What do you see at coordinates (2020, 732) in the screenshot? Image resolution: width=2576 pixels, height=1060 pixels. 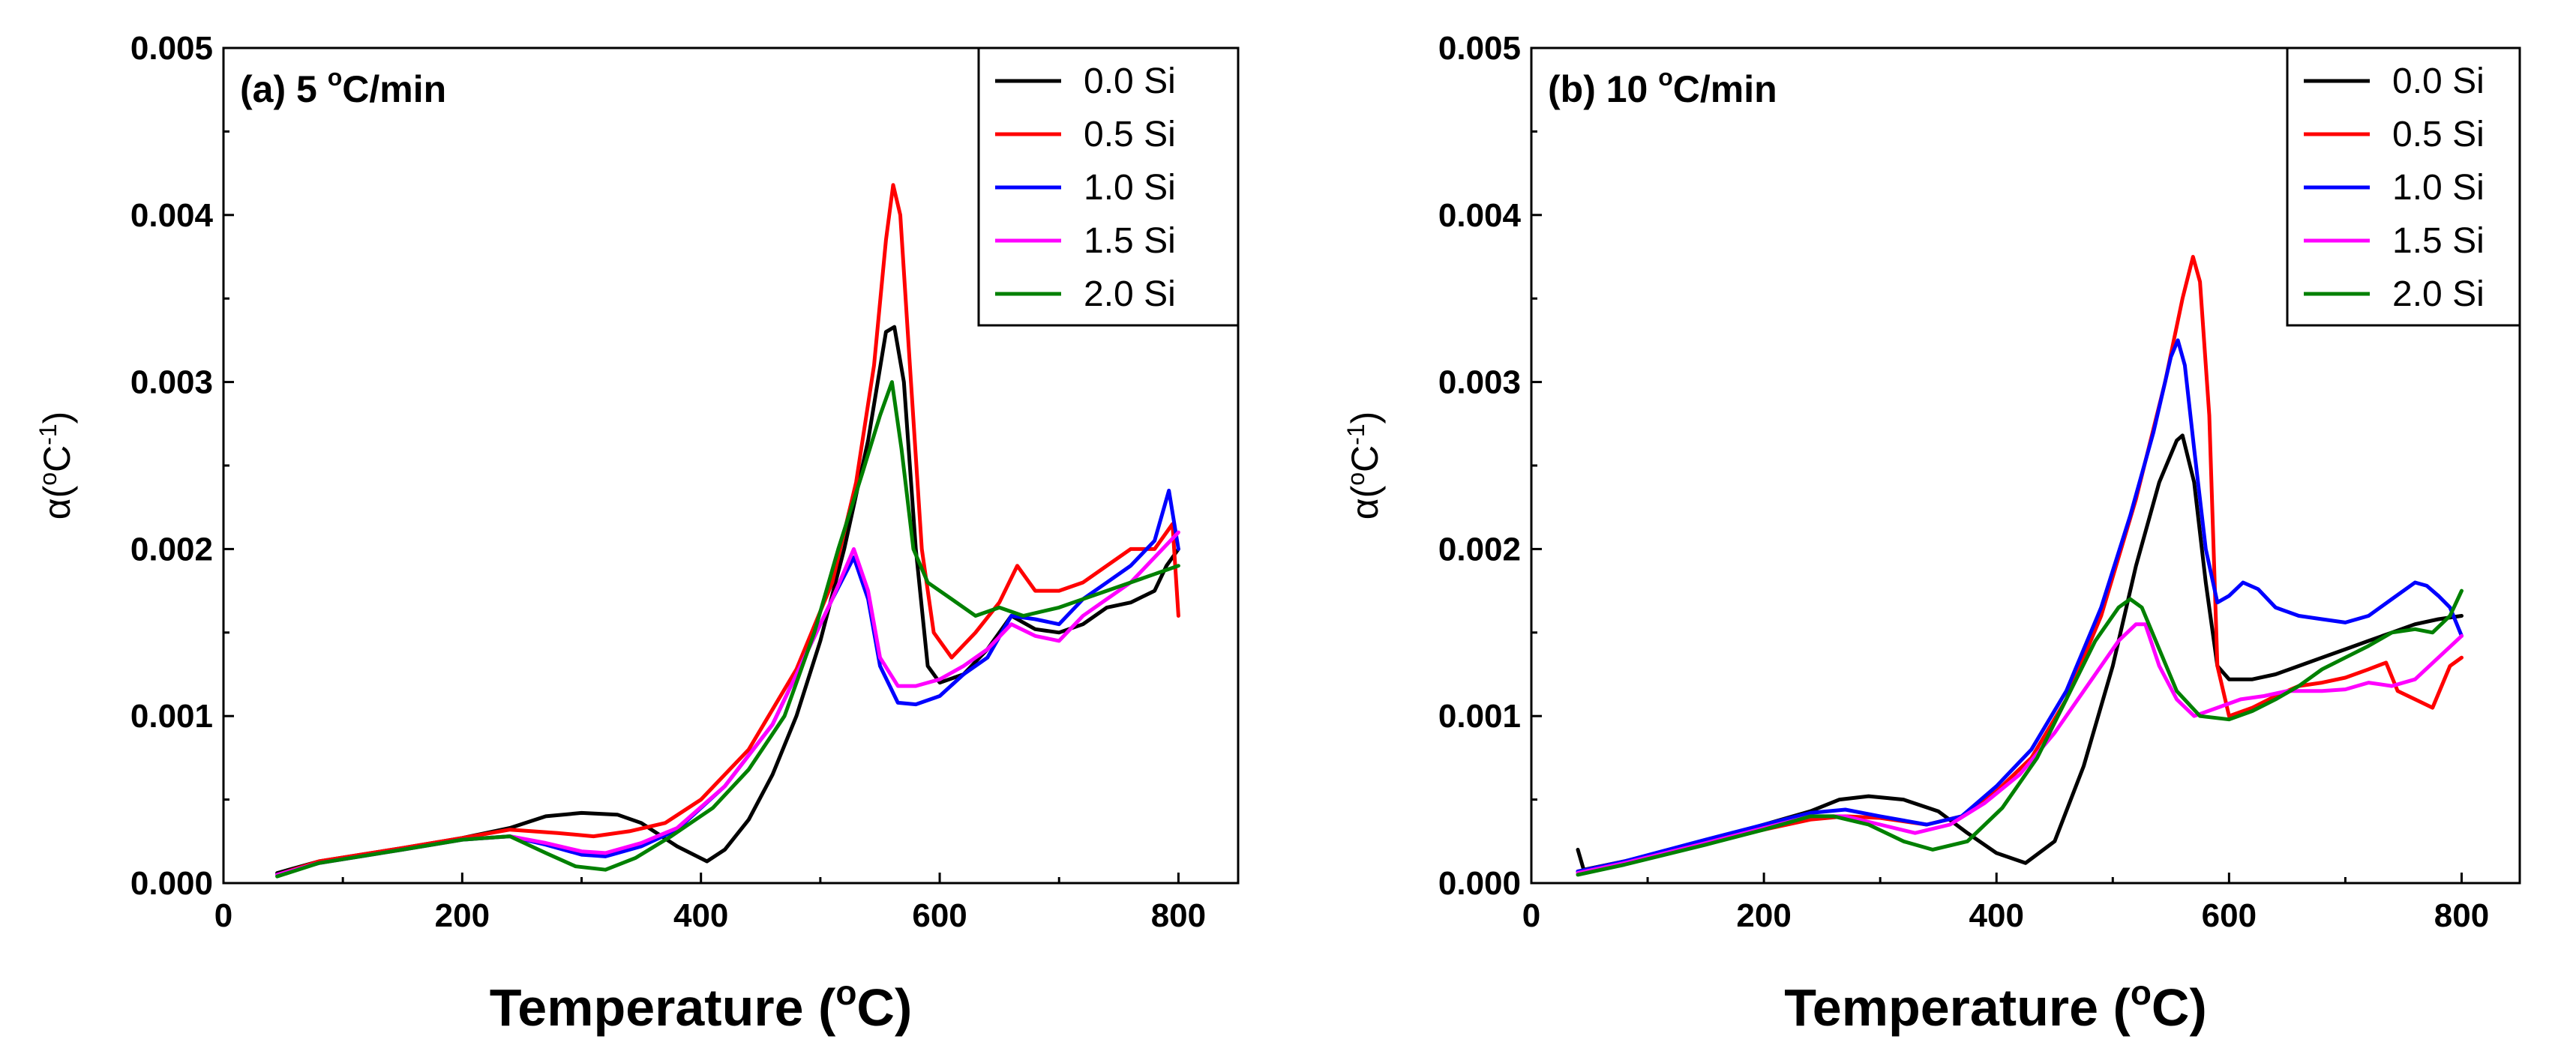 I see `series-line-2-0-si` at bounding box center [2020, 732].